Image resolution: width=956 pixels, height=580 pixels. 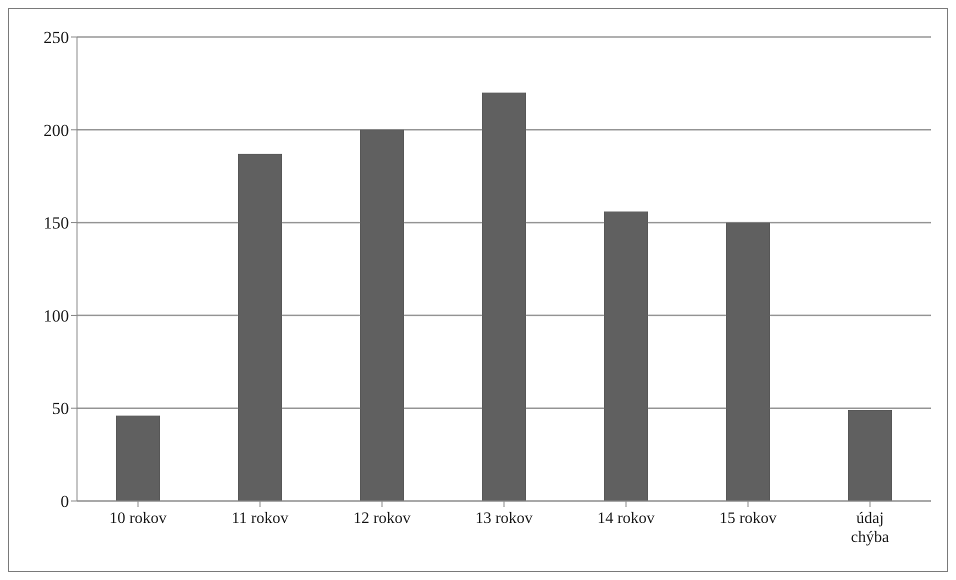 I want to click on x-tick-label: 11 rokov, so click(x=260, y=518).